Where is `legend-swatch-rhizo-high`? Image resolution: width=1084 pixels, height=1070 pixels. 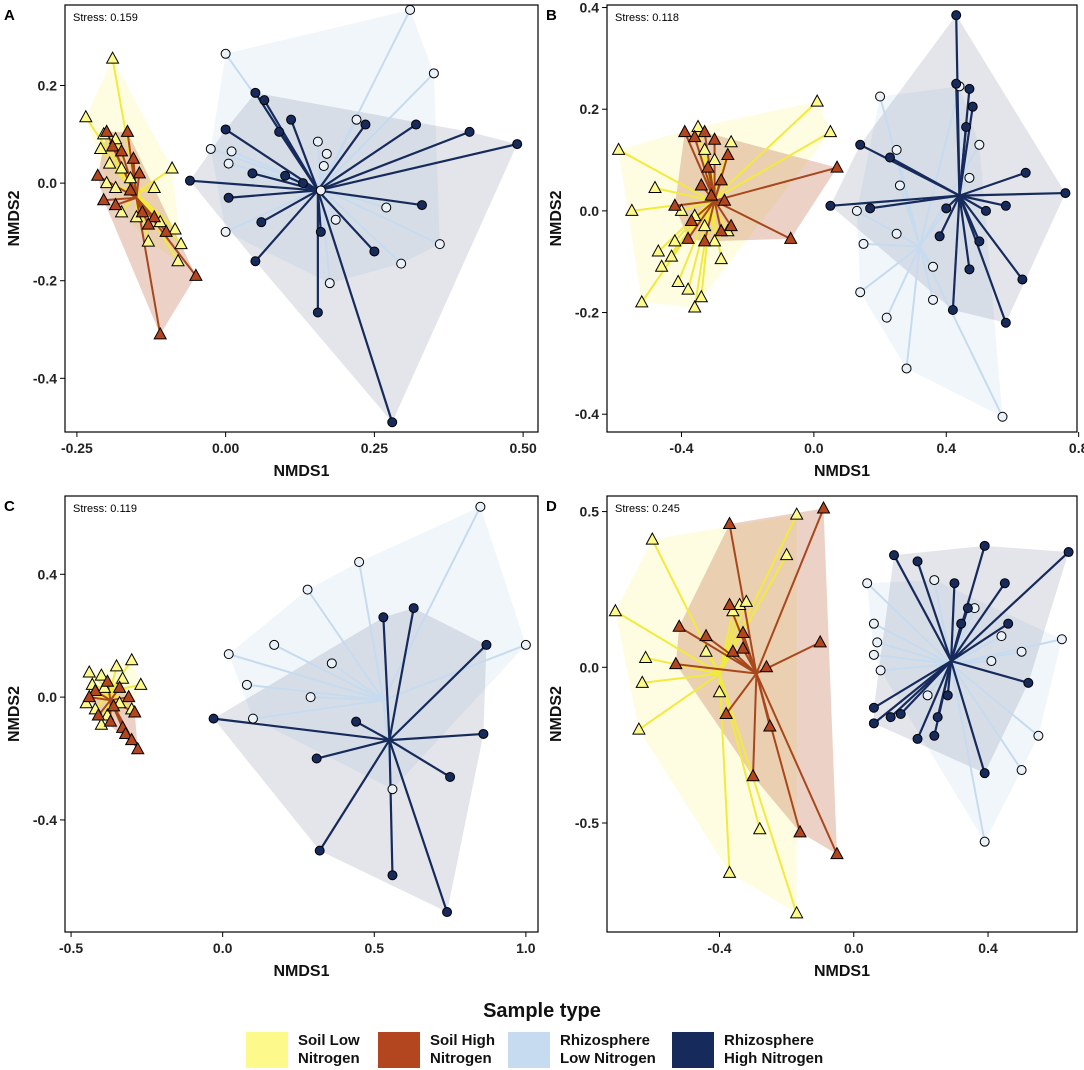
legend-swatch-rhizo-high is located at coordinates (693, 1050).